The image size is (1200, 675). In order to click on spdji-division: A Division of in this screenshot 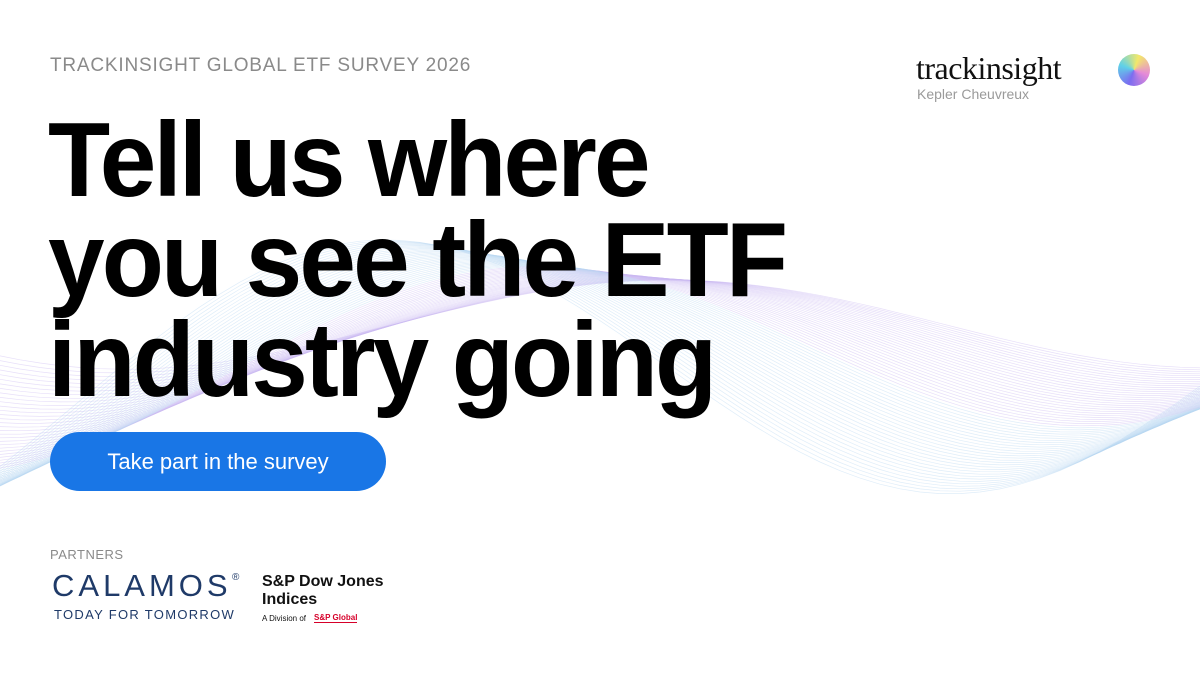, I will do `click(284, 618)`.